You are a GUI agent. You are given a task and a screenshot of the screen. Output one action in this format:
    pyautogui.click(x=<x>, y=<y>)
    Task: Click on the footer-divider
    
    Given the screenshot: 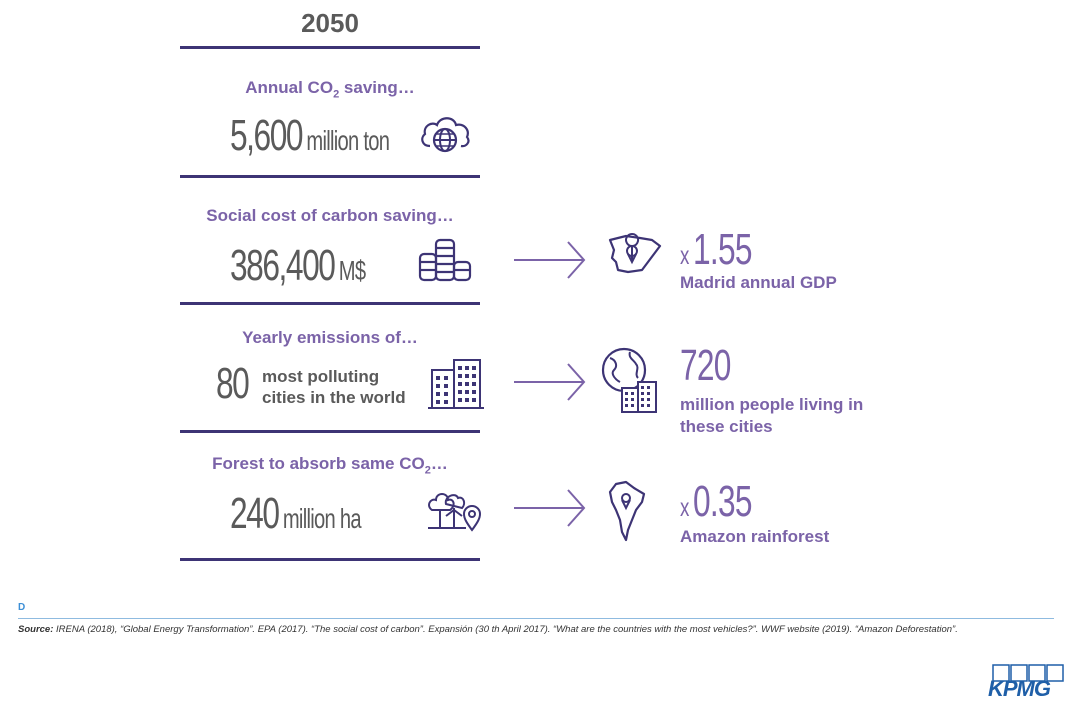 What is the action you would take?
    pyautogui.click(x=536, y=618)
    